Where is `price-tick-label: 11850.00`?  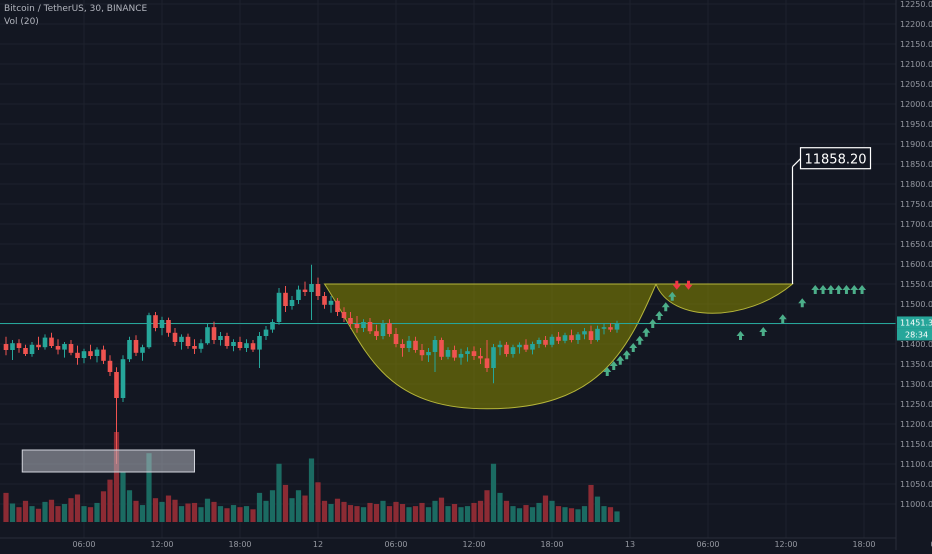
price-tick-label: 11850.00 is located at coordinates (916, 164).